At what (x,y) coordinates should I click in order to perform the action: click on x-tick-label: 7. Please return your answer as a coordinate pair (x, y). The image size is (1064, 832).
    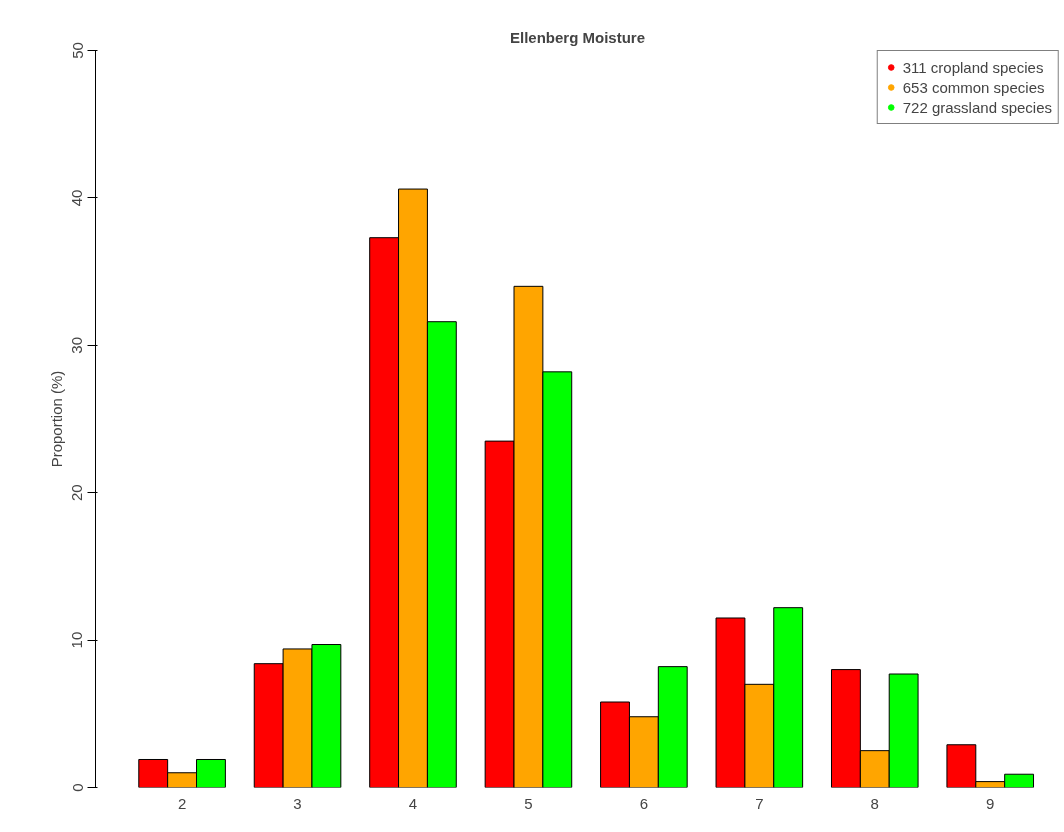
    Looking at the image, I should click on (759, 803).